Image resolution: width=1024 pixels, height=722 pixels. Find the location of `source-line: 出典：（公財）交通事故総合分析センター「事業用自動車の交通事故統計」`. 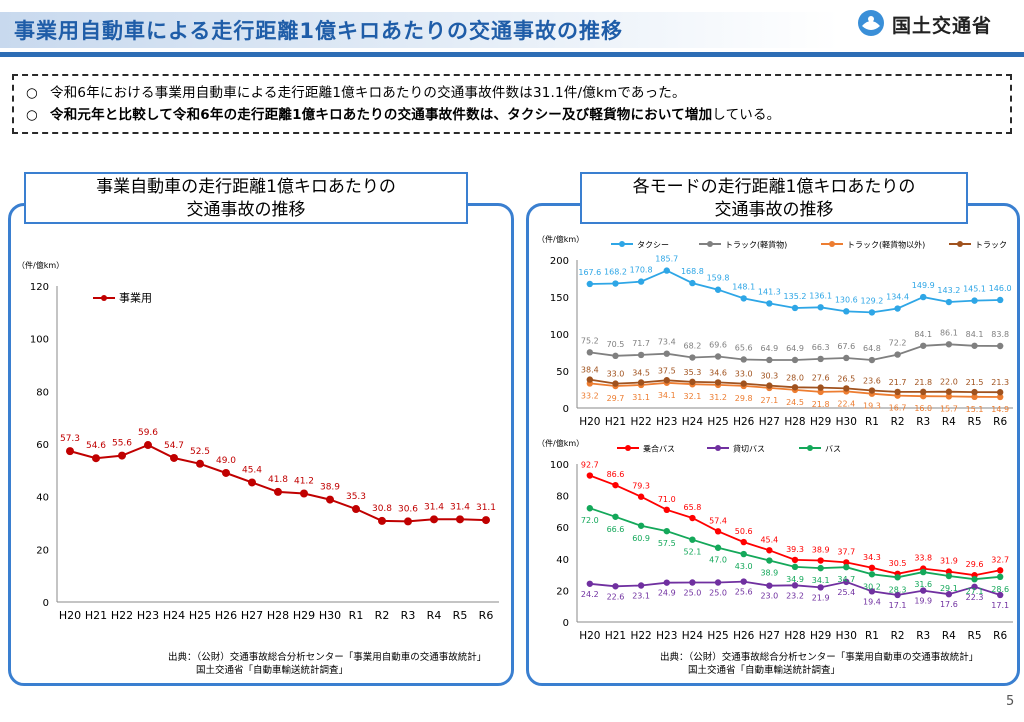

source-line: 出典：（公財）交通事故総合分析センター「事業用自動車の交通事故統計」 is located at coordinates (819, 657).